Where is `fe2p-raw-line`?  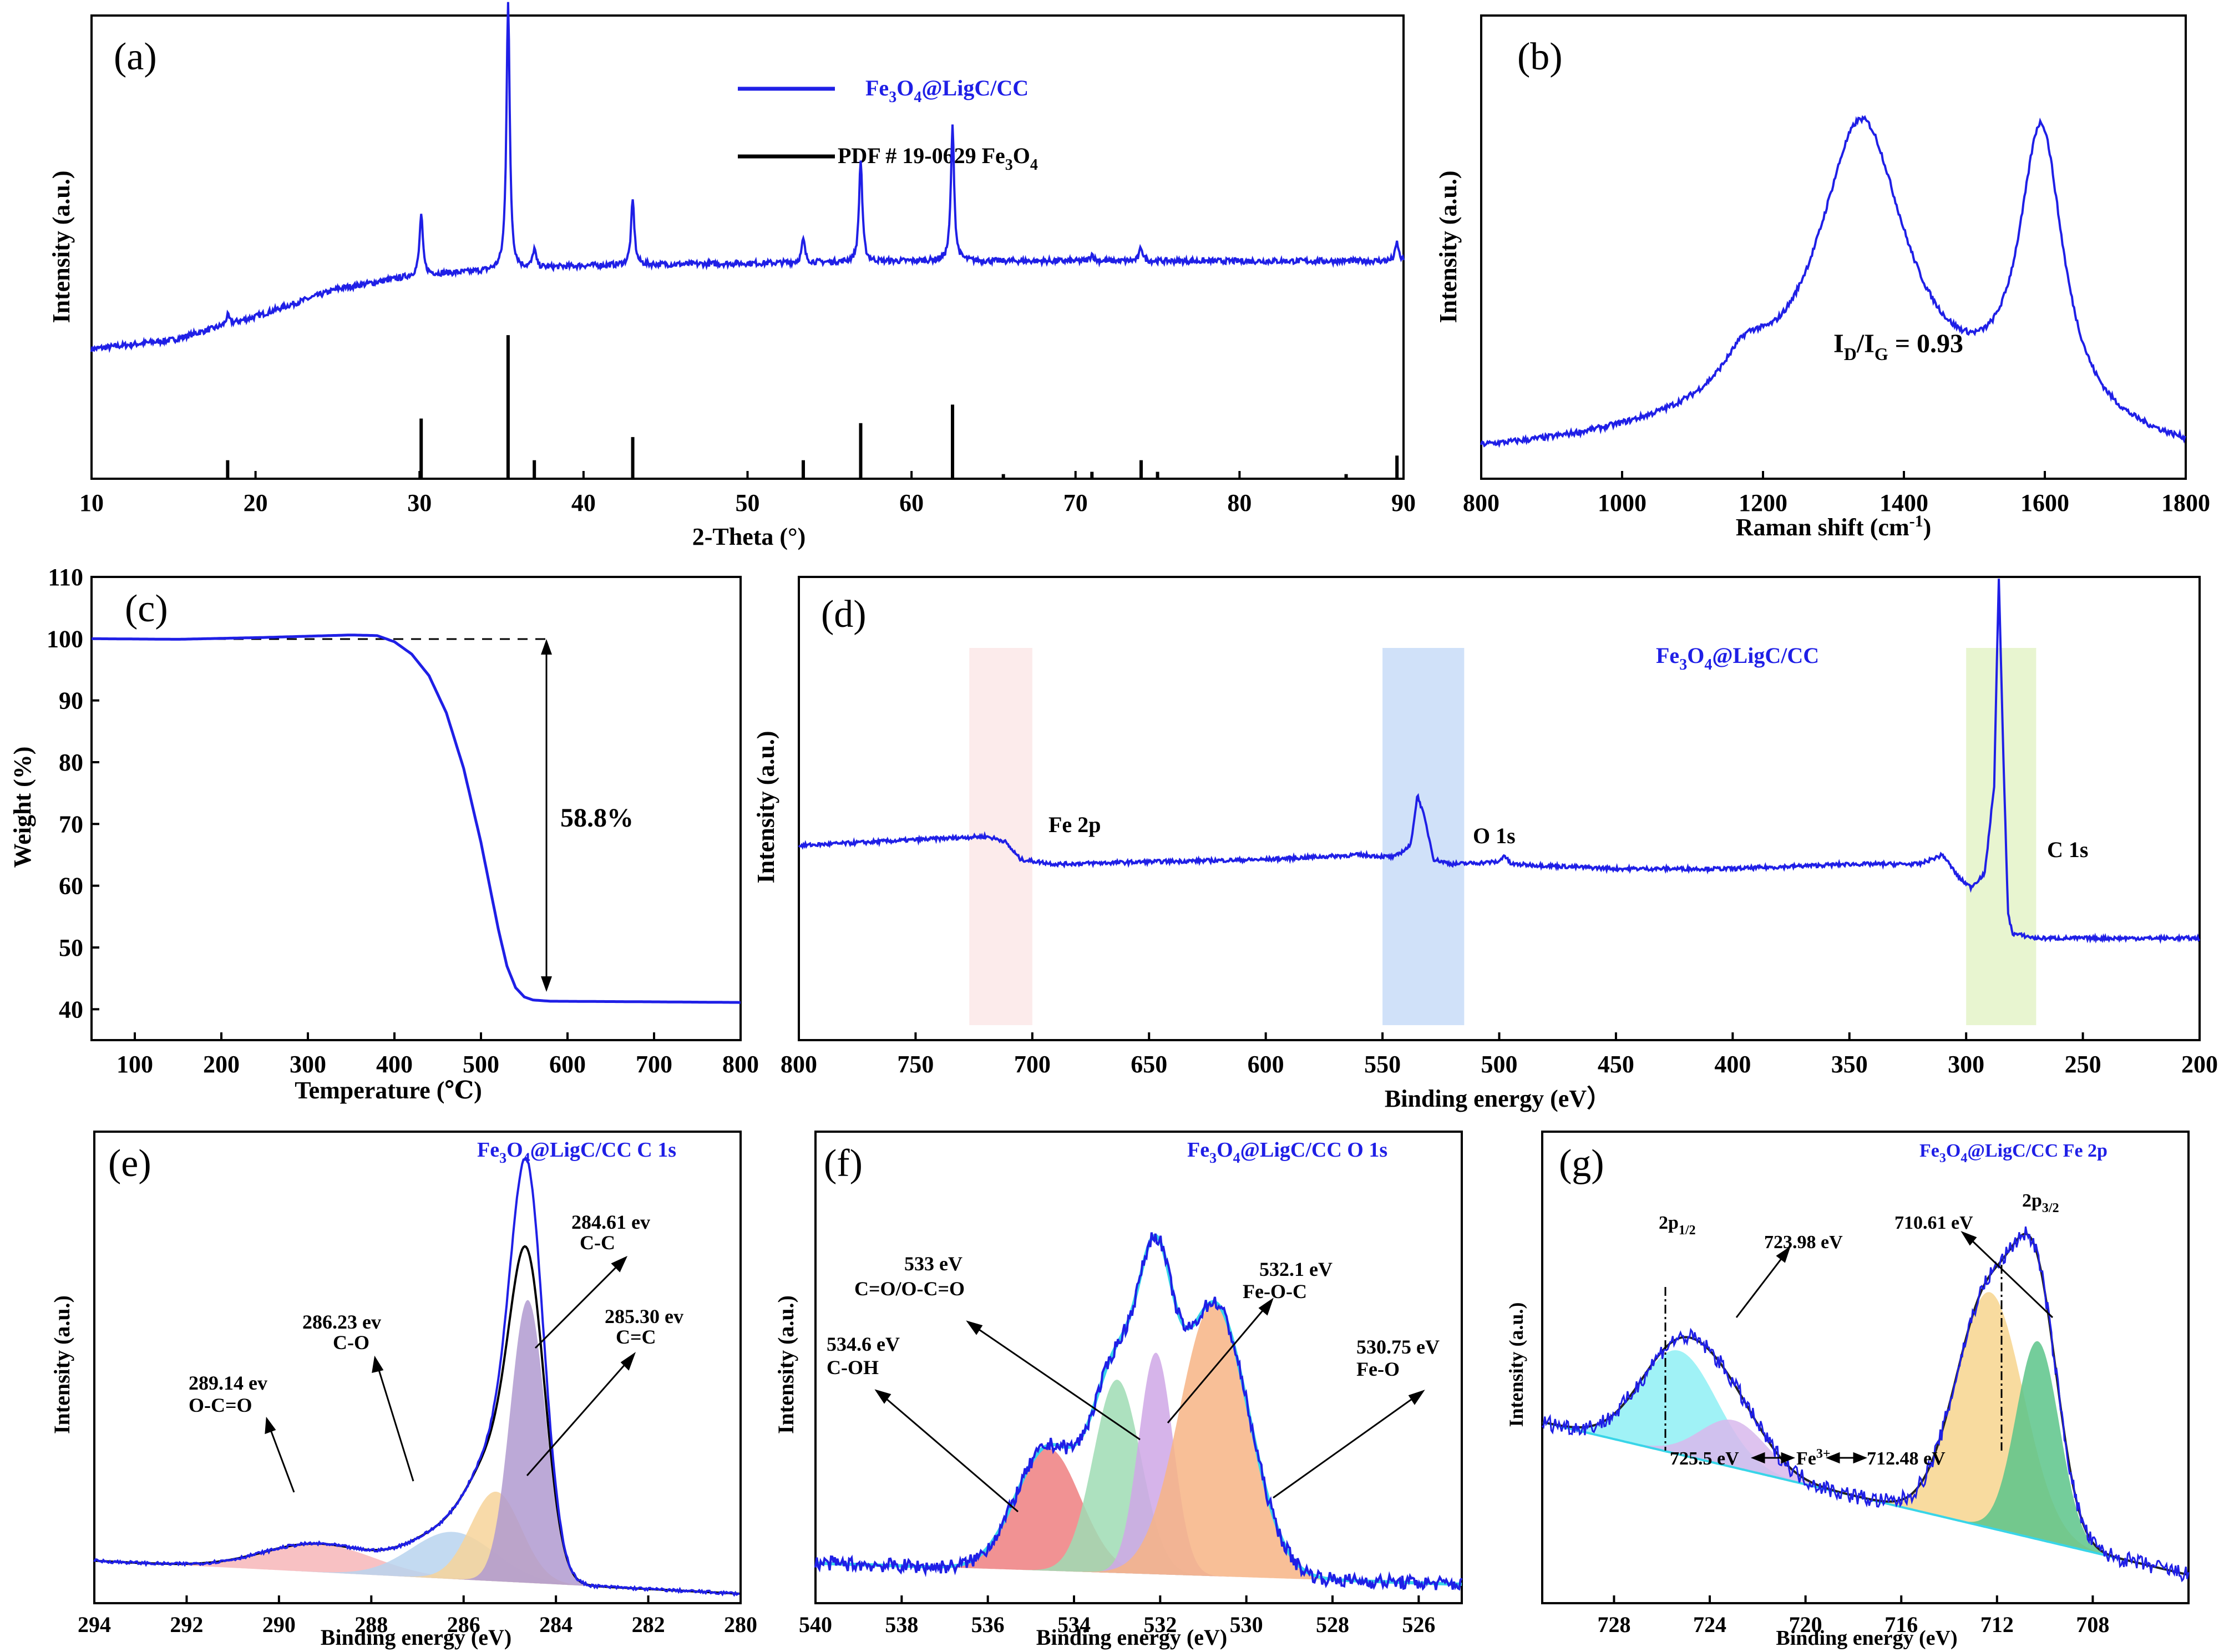 fe2p-raw-line is located at coordinates (1866, 1404).